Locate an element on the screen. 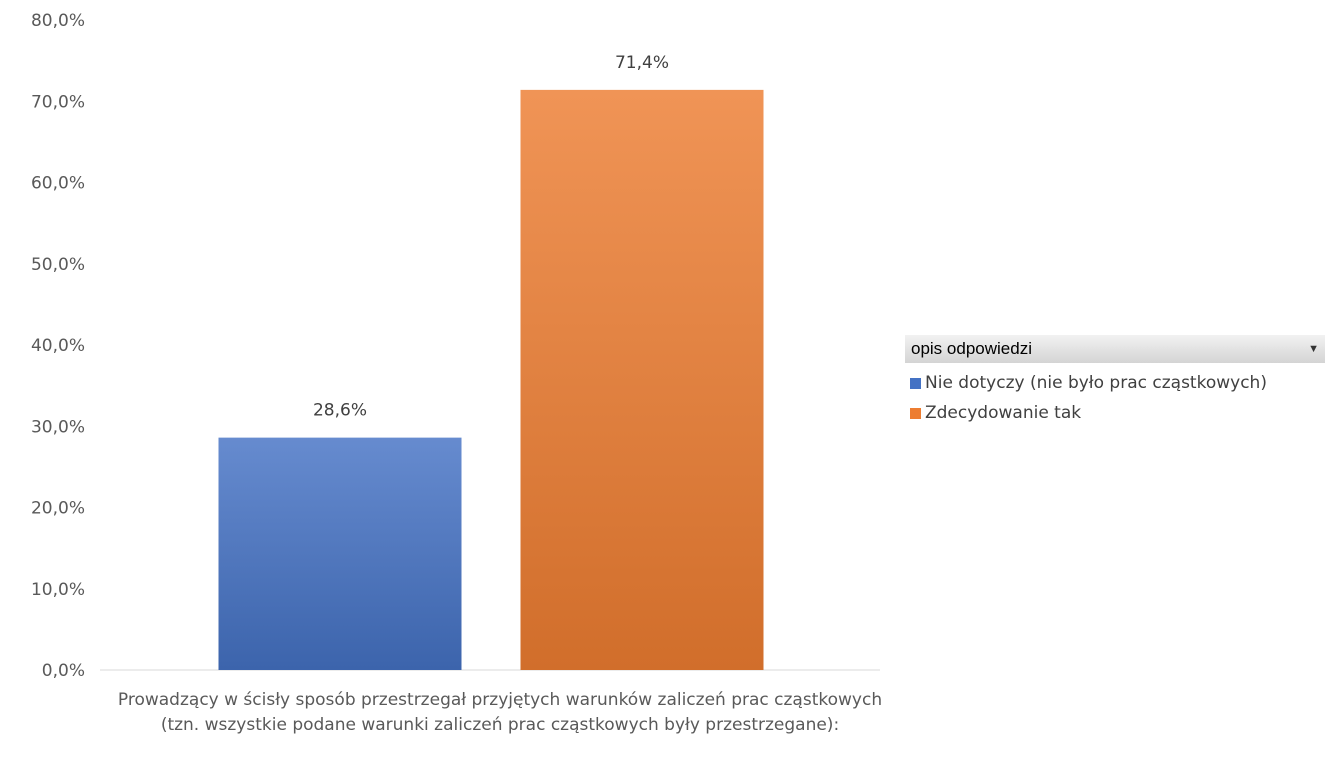  legend-item: Zdecydowanie tak is located at coordinates (1115, 413).